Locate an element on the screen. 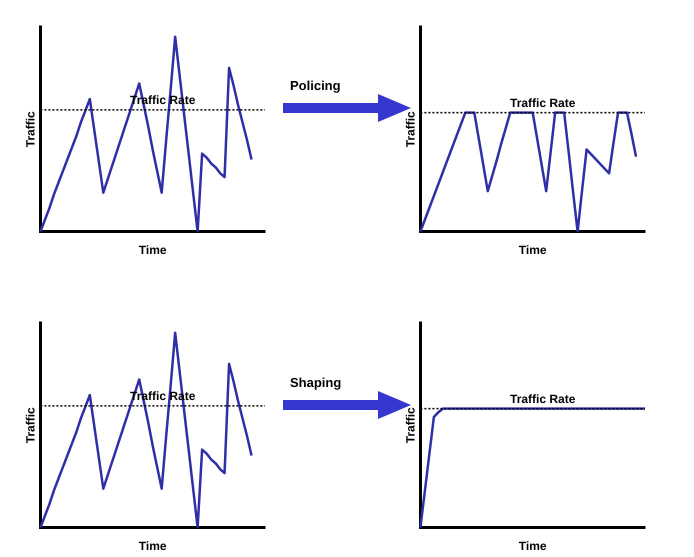  text: Shaping is located at coordinates (316, 382).